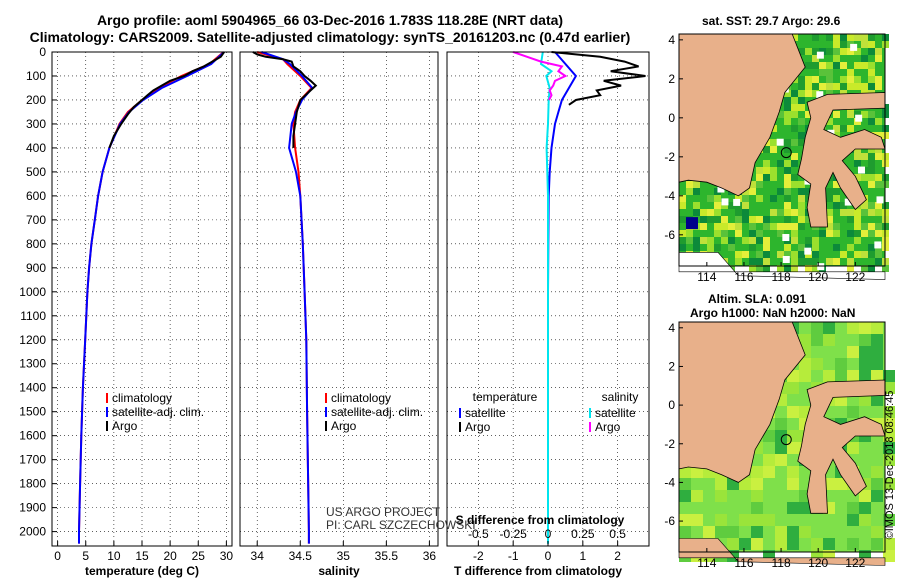 Image resolution: width=900 pixels, height=580 pixels. I want to click on x-tick-label: 20, so click(170, 556).